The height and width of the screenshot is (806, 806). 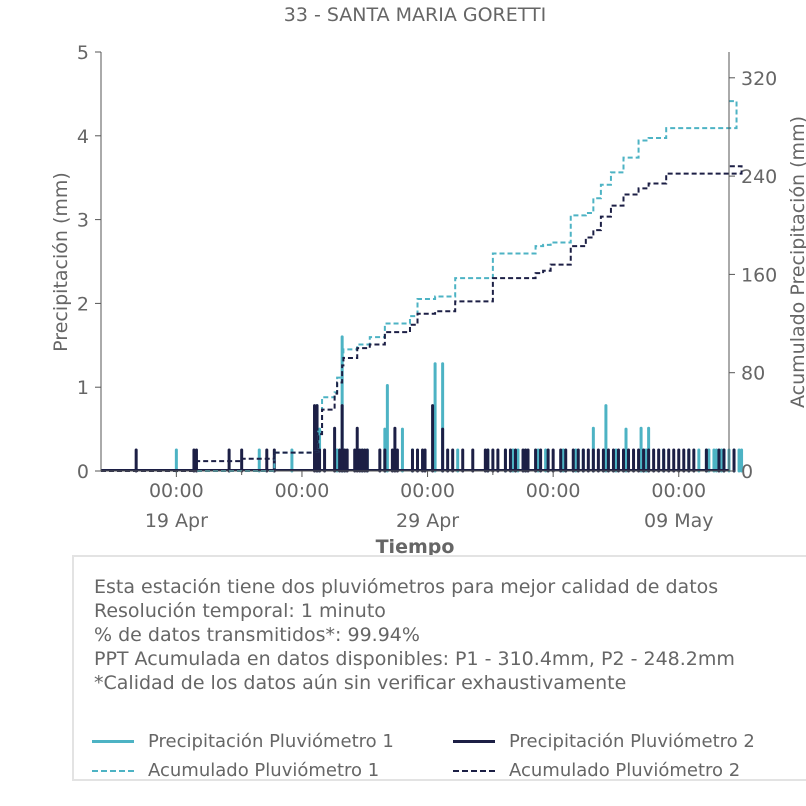 What do you see at coordinates (747, 472) in the screenshot?
I see `y2-tick-label: 0` at bounding box center [747, 472].